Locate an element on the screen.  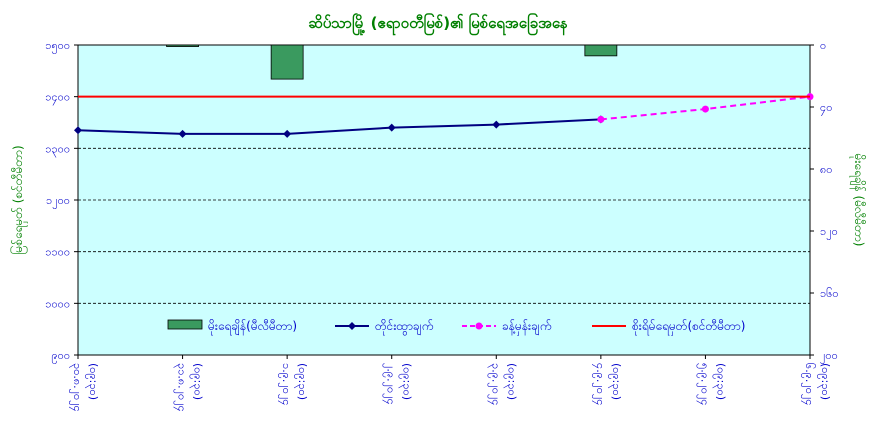
x-tick-label: ၆.၉.၂၀၂၄ (၀၉:၃၀) is located at coordinates (816, 384).